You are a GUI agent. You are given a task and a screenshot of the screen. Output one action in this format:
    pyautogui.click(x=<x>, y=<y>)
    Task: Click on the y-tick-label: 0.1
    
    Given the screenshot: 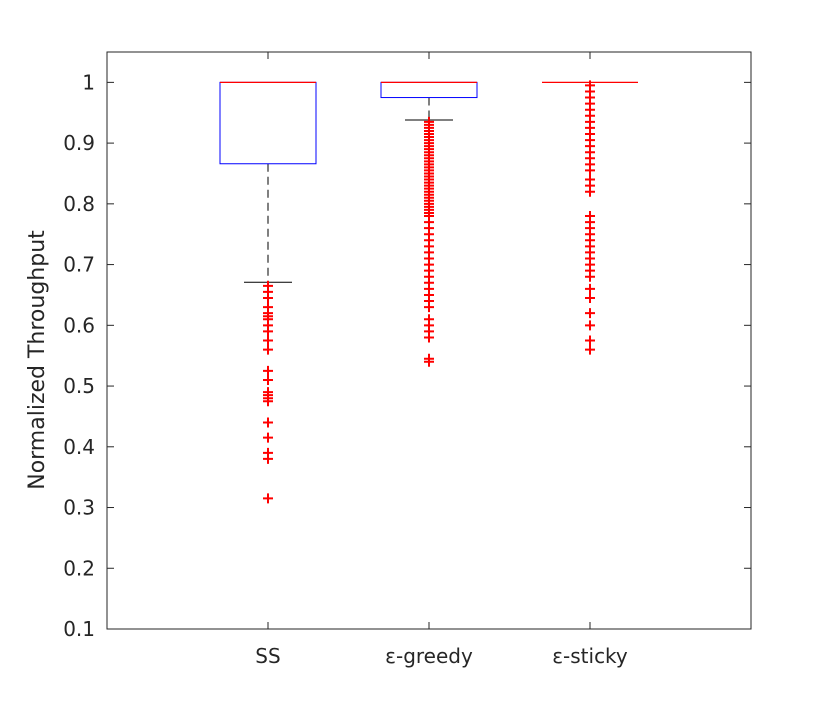 What is the action you would take?
    pyautogui.click(x=79, y=629)
    